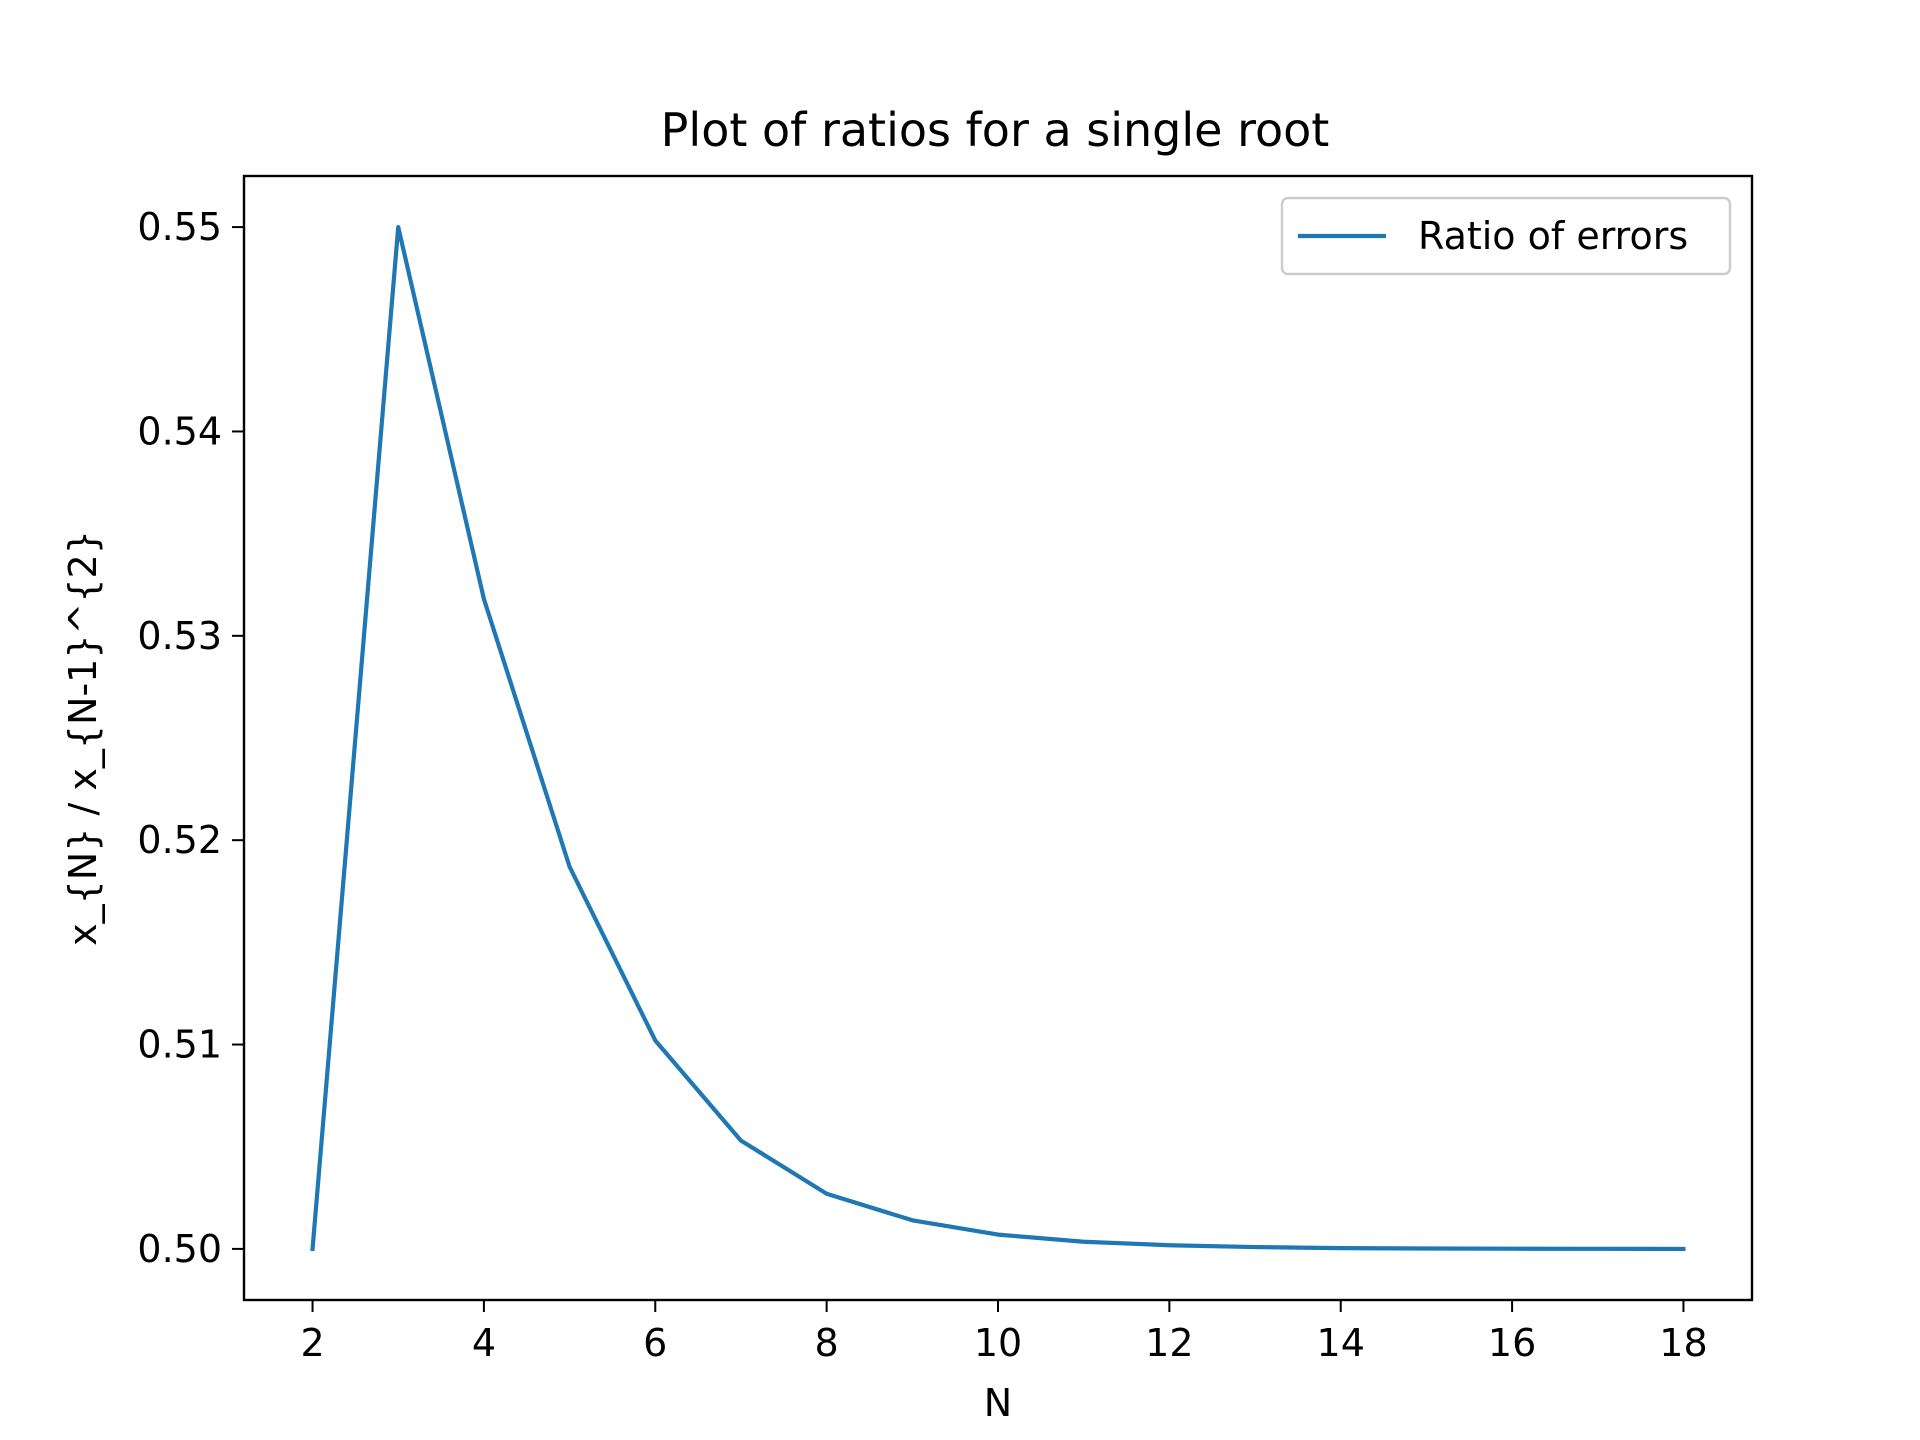 Image resolution: width=1920 pixels, height=1440 pixels. Describe the element at coordinates (655, 1343) in the screenshot. I see `x-tick-label: 6` at that location.